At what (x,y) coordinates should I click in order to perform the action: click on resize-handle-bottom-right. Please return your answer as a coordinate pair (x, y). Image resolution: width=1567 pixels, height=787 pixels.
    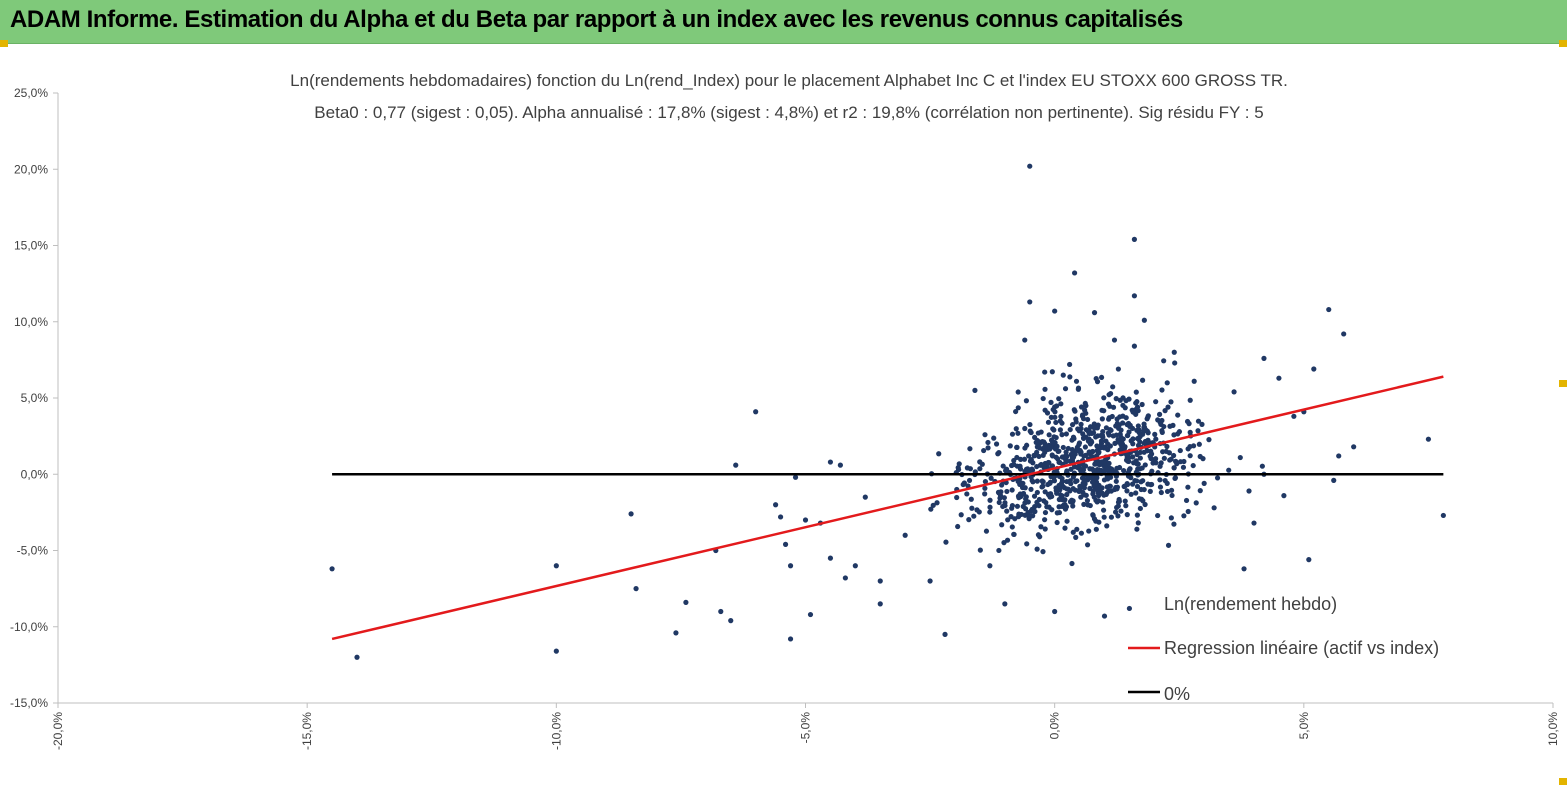
    Looking at the image, I should click on (1563, 781).